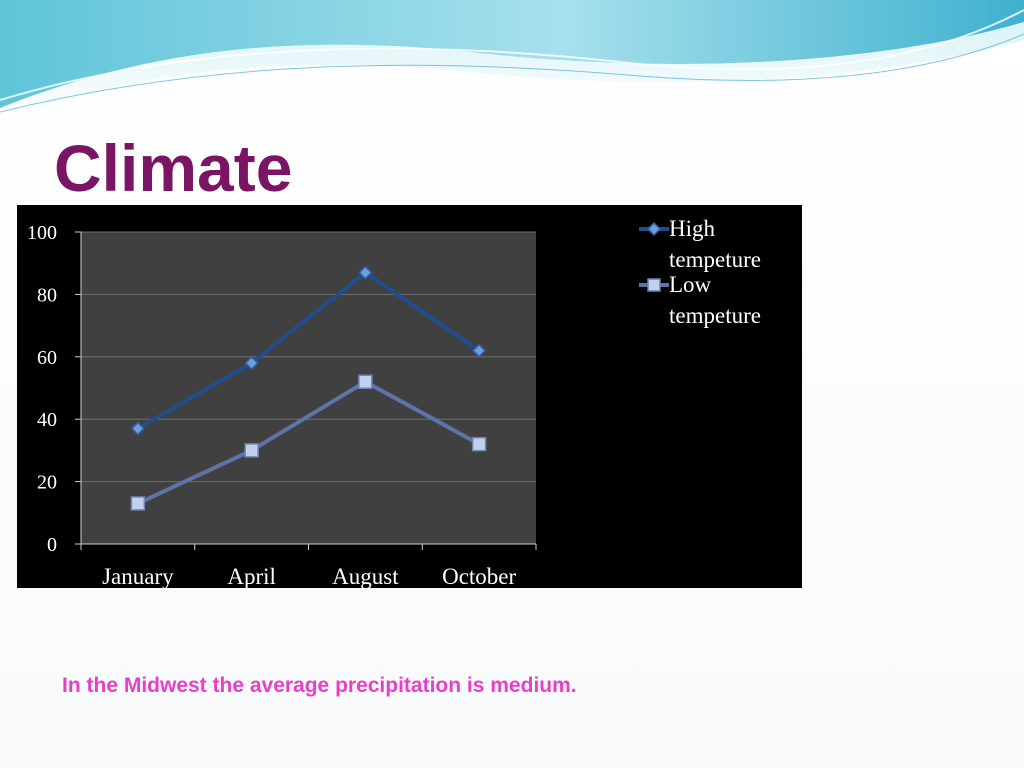  I want to click on x-tick-label: April, so click(251, 576).